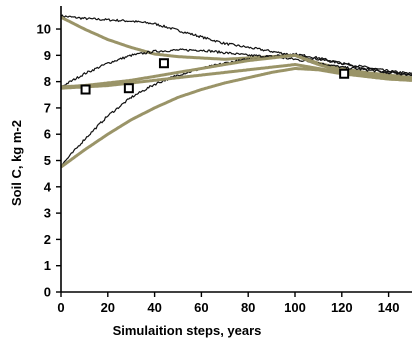 This screenshot has height=347, width=412. What do you see at coordinates (47, 81) in the screenshot?
I see `y-tick-label: 8` at bounding box center [47, 81].